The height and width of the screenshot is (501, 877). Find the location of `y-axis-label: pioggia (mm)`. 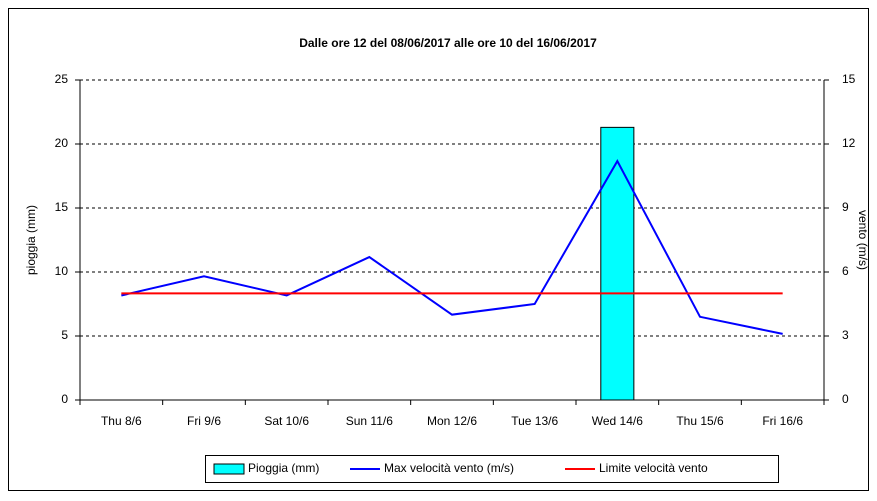

y-axis-label: pioggia (mm) is located at coordinates (31, 240).